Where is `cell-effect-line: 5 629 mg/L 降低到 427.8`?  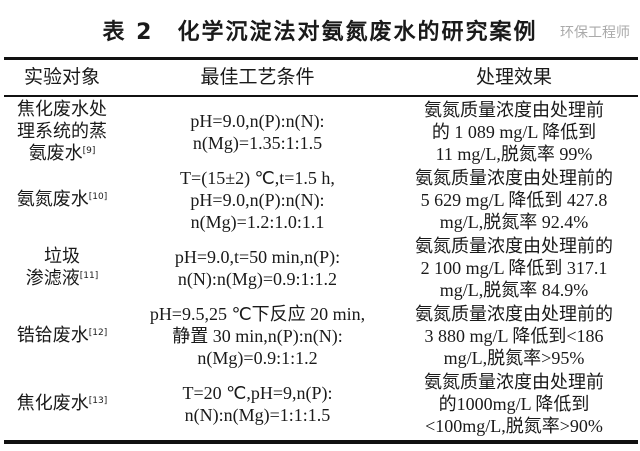 cell-effect-line: 5 629 mg/L 降低到 427.8 is located at coordinates (514, 200).